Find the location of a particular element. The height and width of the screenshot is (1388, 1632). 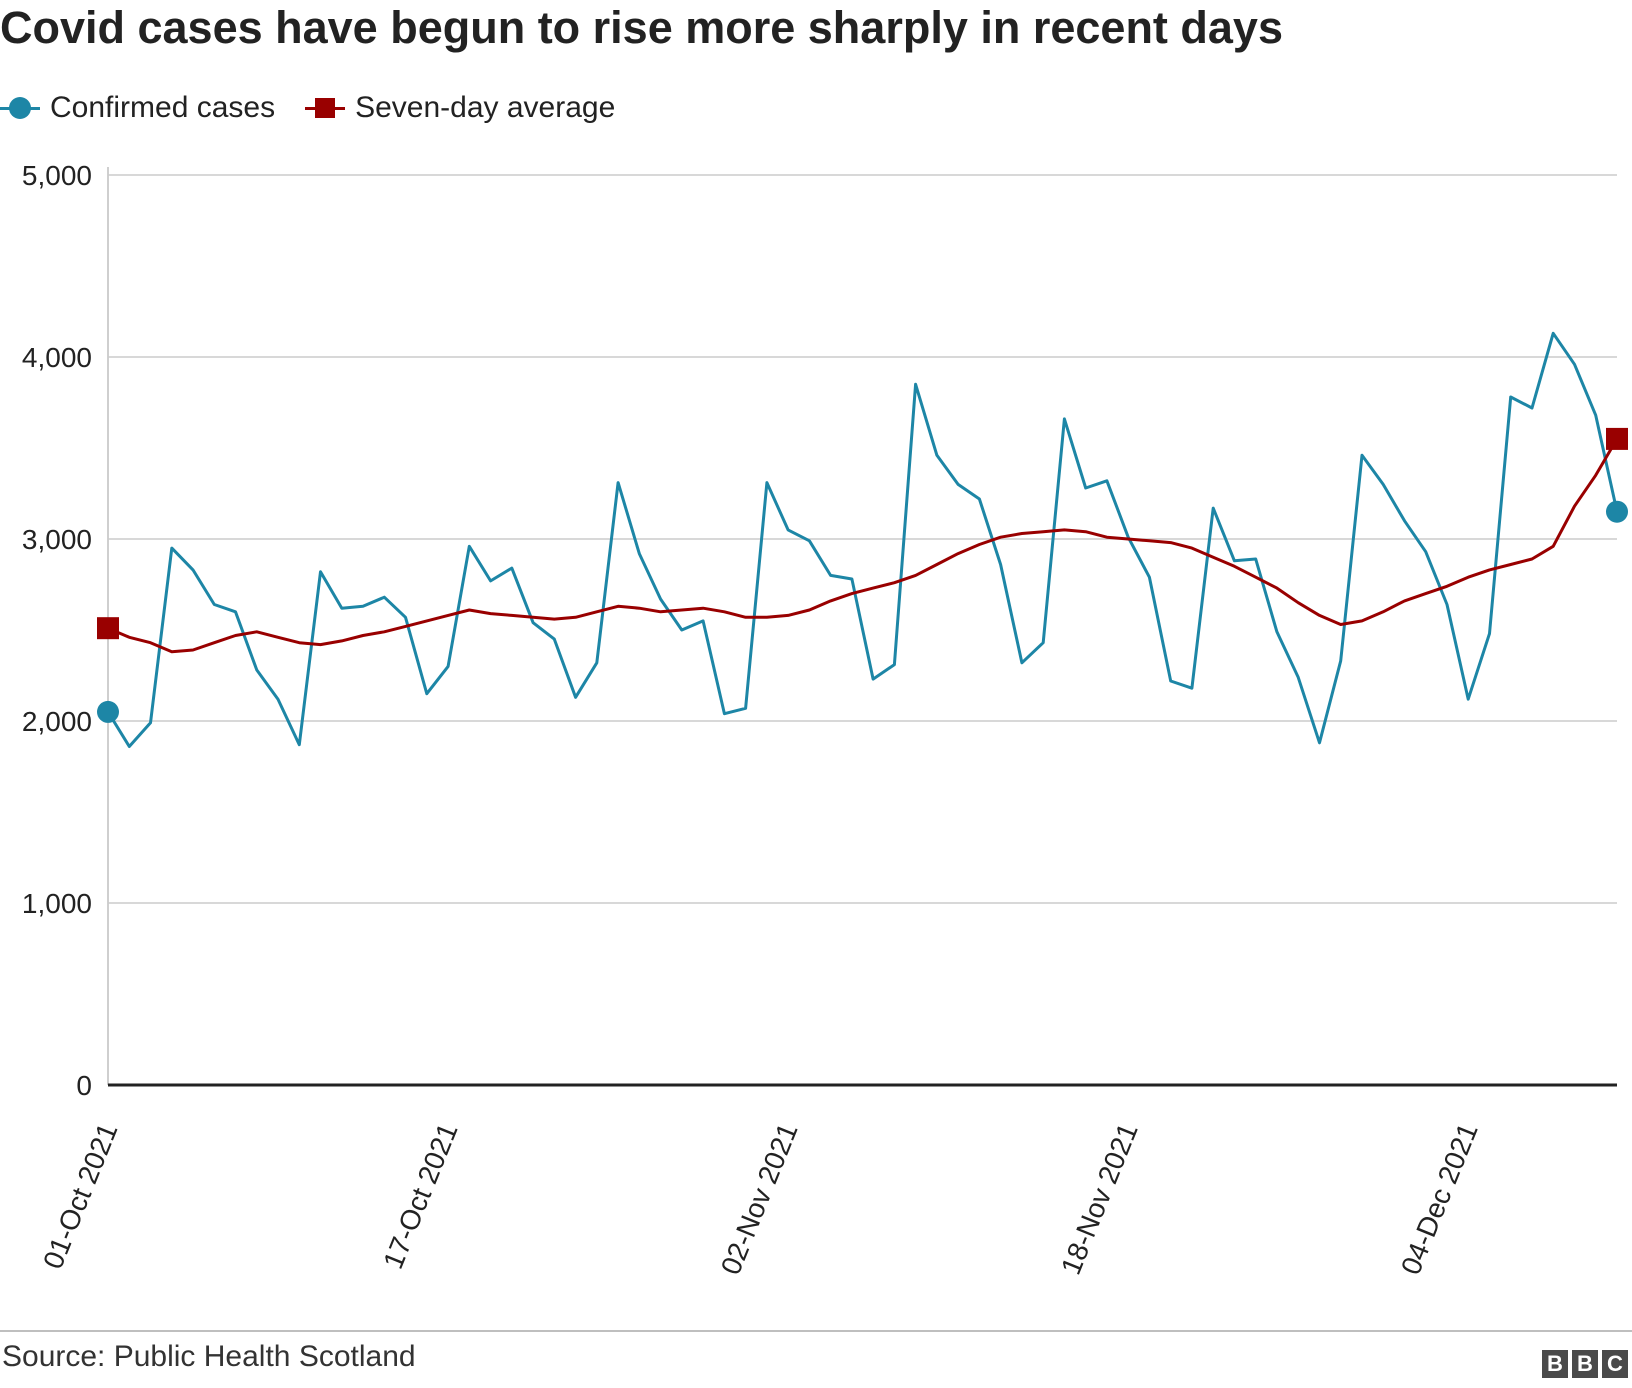

legend-label-seven-day-average: Seven-day average is located at coordinates (485, 107).